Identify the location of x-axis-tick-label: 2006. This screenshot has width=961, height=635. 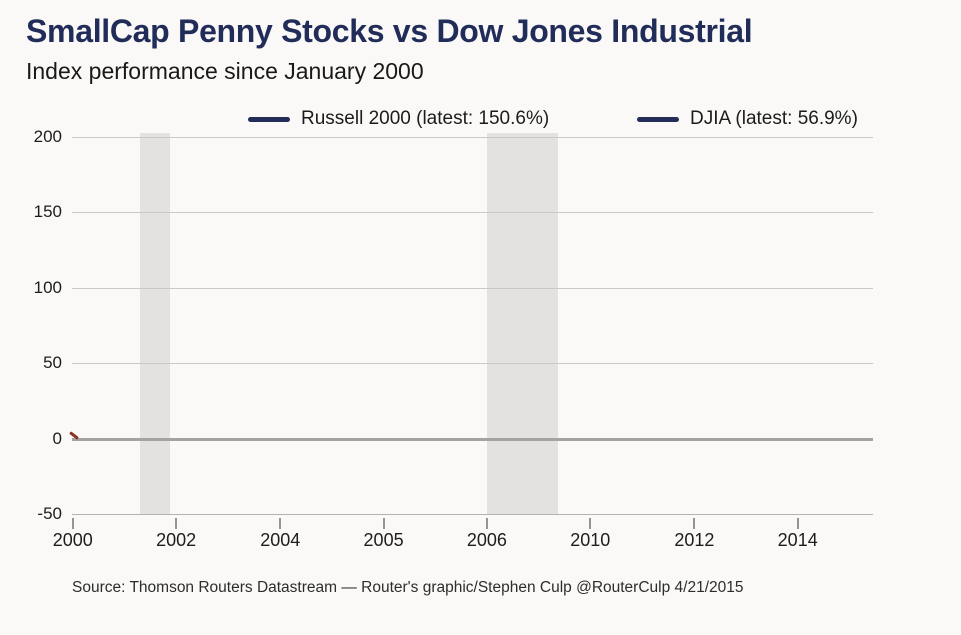
(486, 540).